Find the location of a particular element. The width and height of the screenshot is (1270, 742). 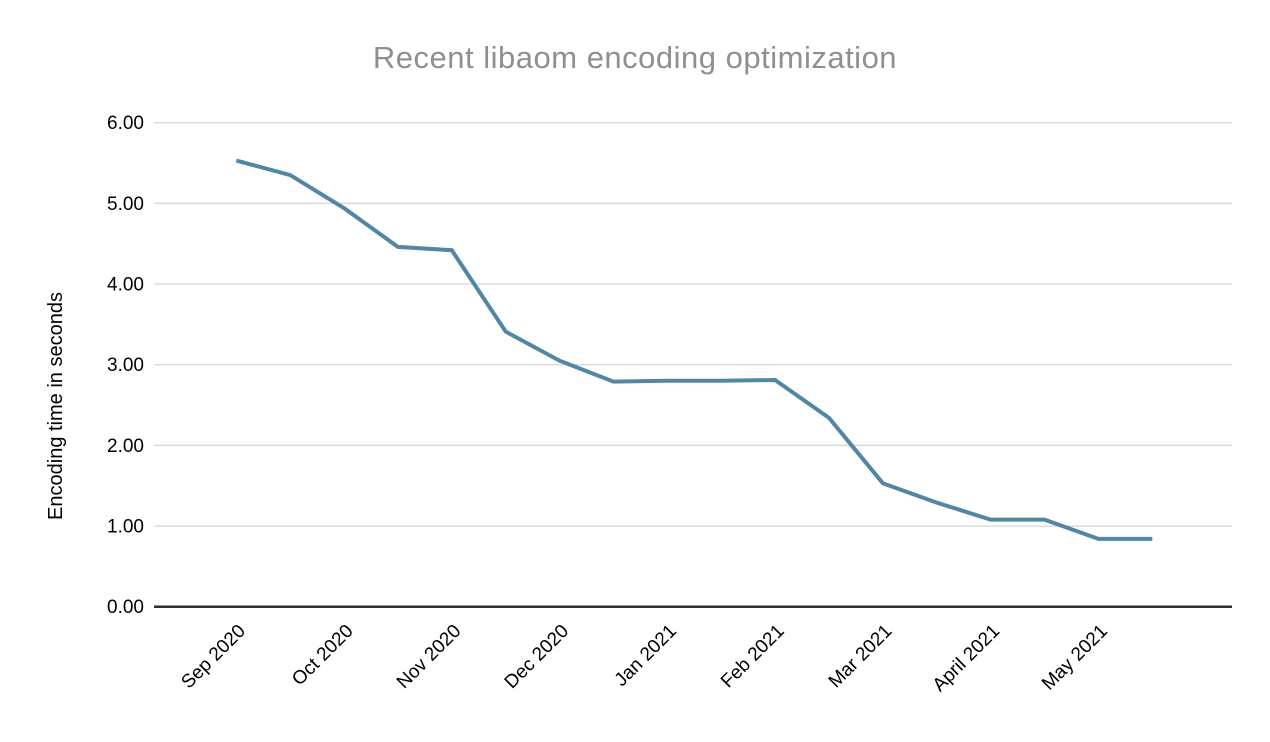

y-tick-label: 3.00 is located at coordinates (125, 365).